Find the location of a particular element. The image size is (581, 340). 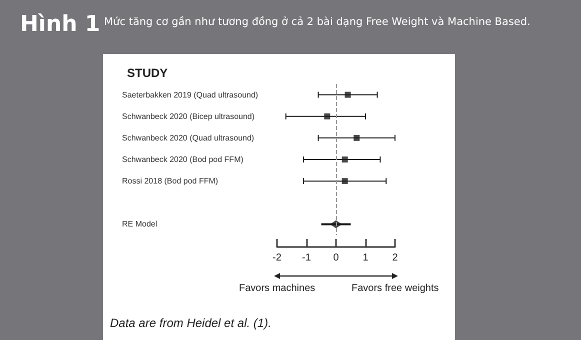

chart-subtitle: Mức tăng cơ gần như tương đồng ở cả 2 bài dạng Free Weight và Machine Based. is located at coordinates (317, 22).